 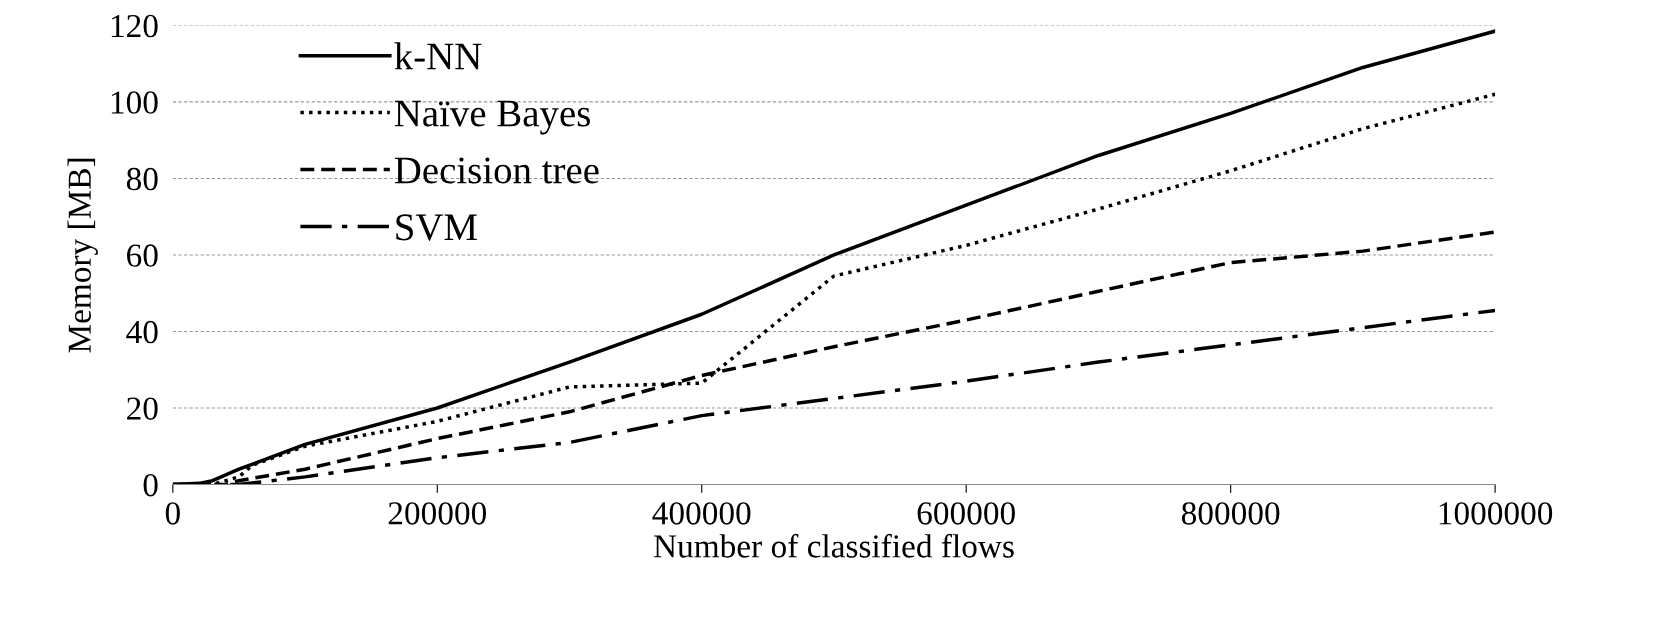 I want to click on y-tick-label: 80, so click(x=142, y=179).